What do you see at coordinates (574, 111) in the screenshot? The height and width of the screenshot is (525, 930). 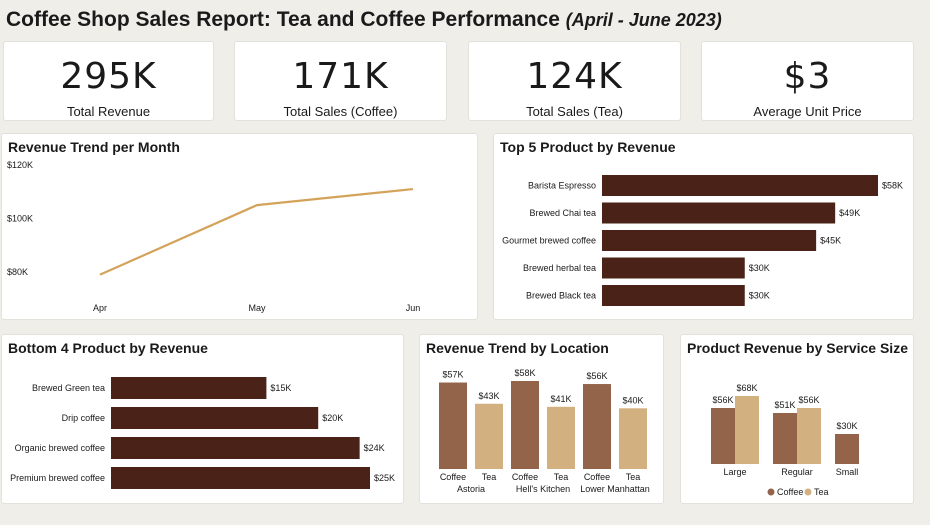 I see `kpi-label: Total Sales (Tea)` at bounding box center [574, 111].